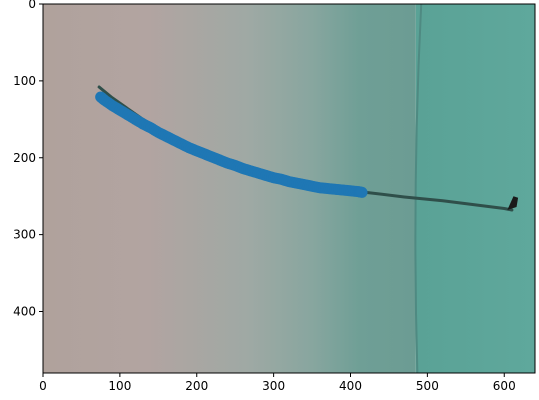  What do you see at coordinates (231, 144) in the screenshot?
I see `series-points-layer` at bounding box center [231, 144].